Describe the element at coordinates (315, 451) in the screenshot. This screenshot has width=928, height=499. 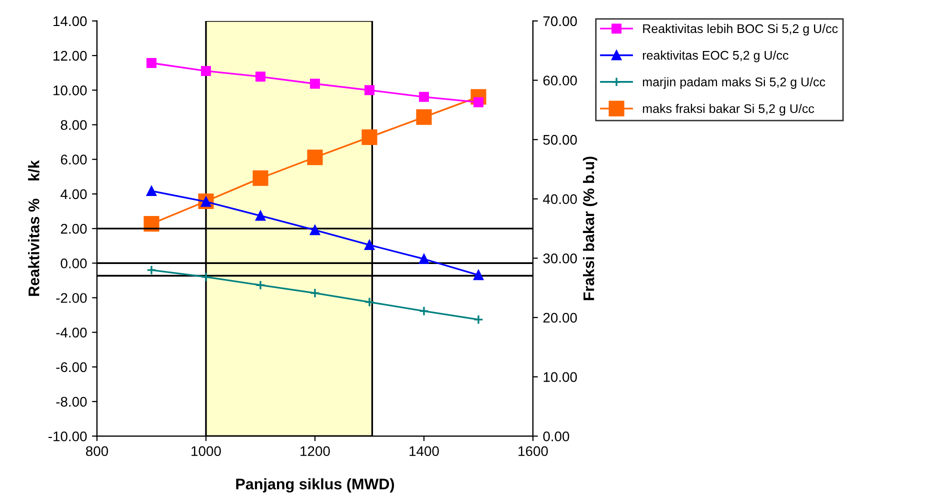
I see `x-tick-label: 1200` at that location.